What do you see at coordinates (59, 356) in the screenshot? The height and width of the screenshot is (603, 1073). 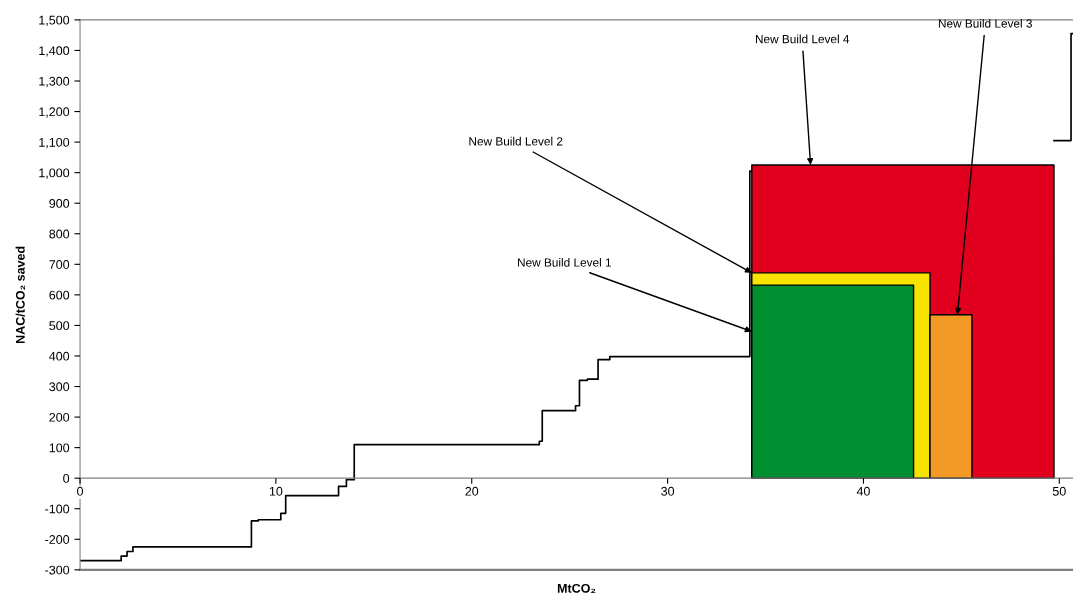 I see `y-tick-label: 400` at bounding box center [59, 356].